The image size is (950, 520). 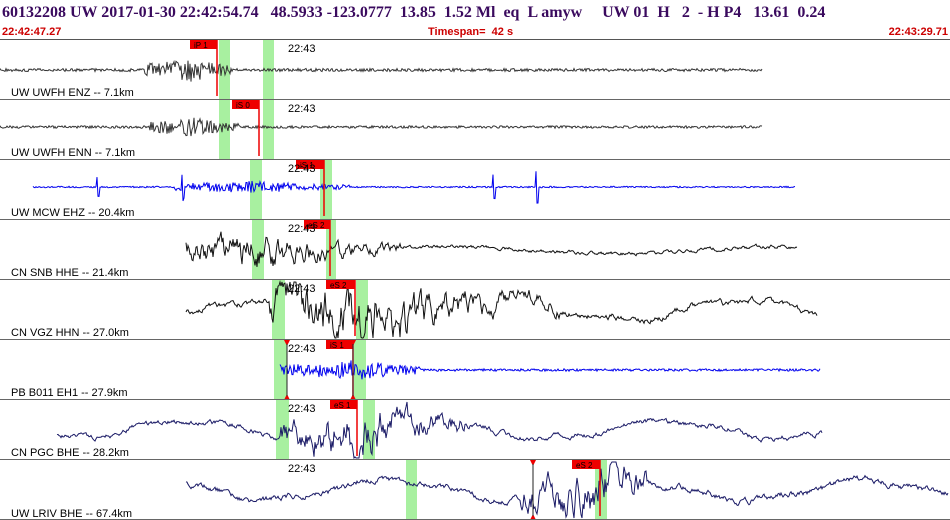 I want to click on trace-panel: iS 0 22:43 UW UWFH ENN -- 7.1km, so click(x=475, y=130).